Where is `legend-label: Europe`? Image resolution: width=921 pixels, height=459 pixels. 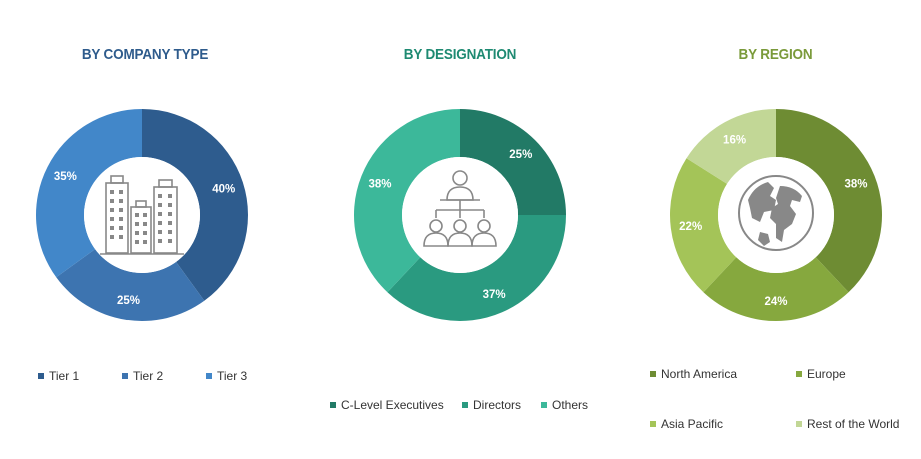 legend-label: Europe is located at coordinates (826, 374).